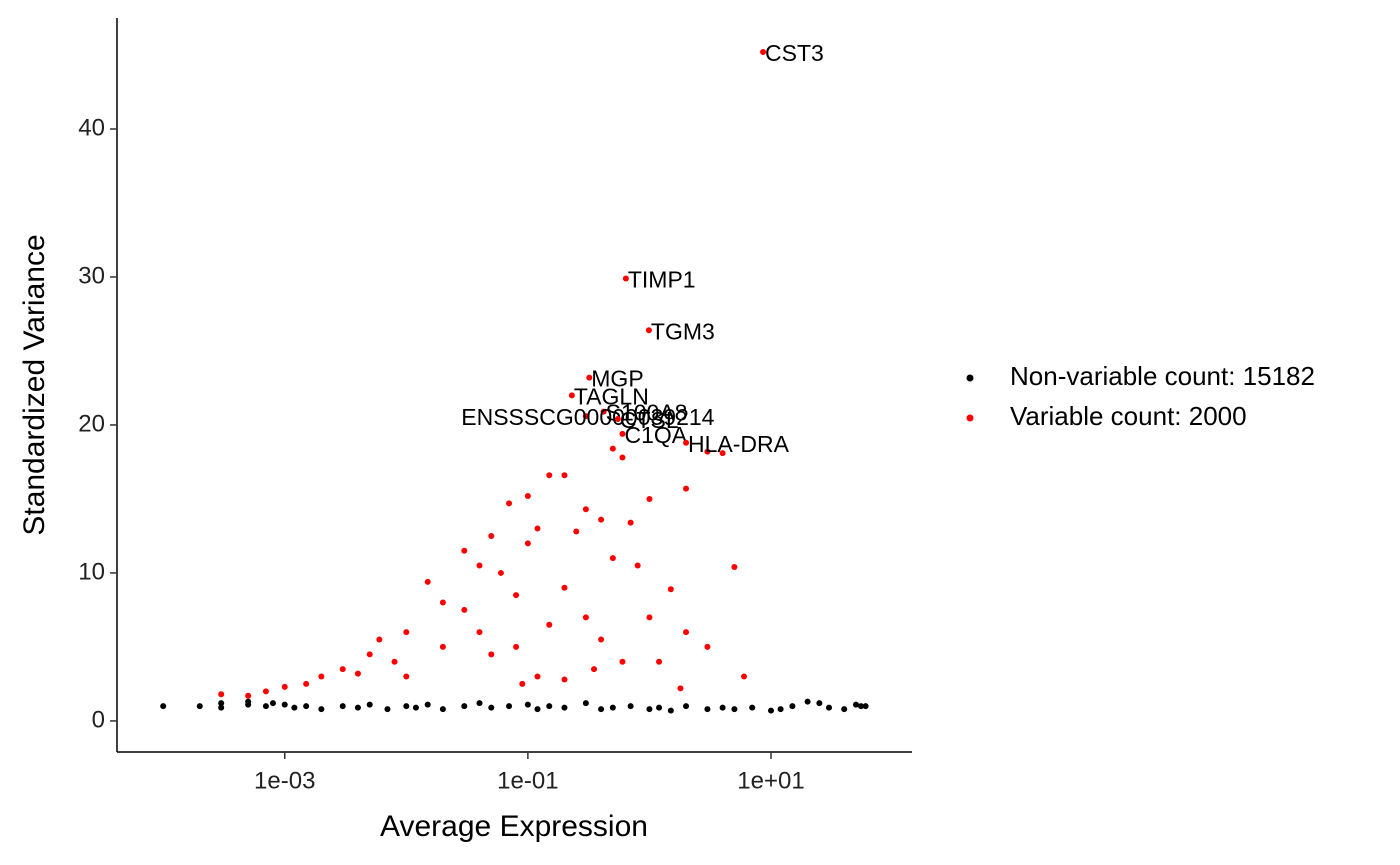 The image size is (1400, 865). I want to click on legend-label: Variable count: 2000, so click(1128, 416).